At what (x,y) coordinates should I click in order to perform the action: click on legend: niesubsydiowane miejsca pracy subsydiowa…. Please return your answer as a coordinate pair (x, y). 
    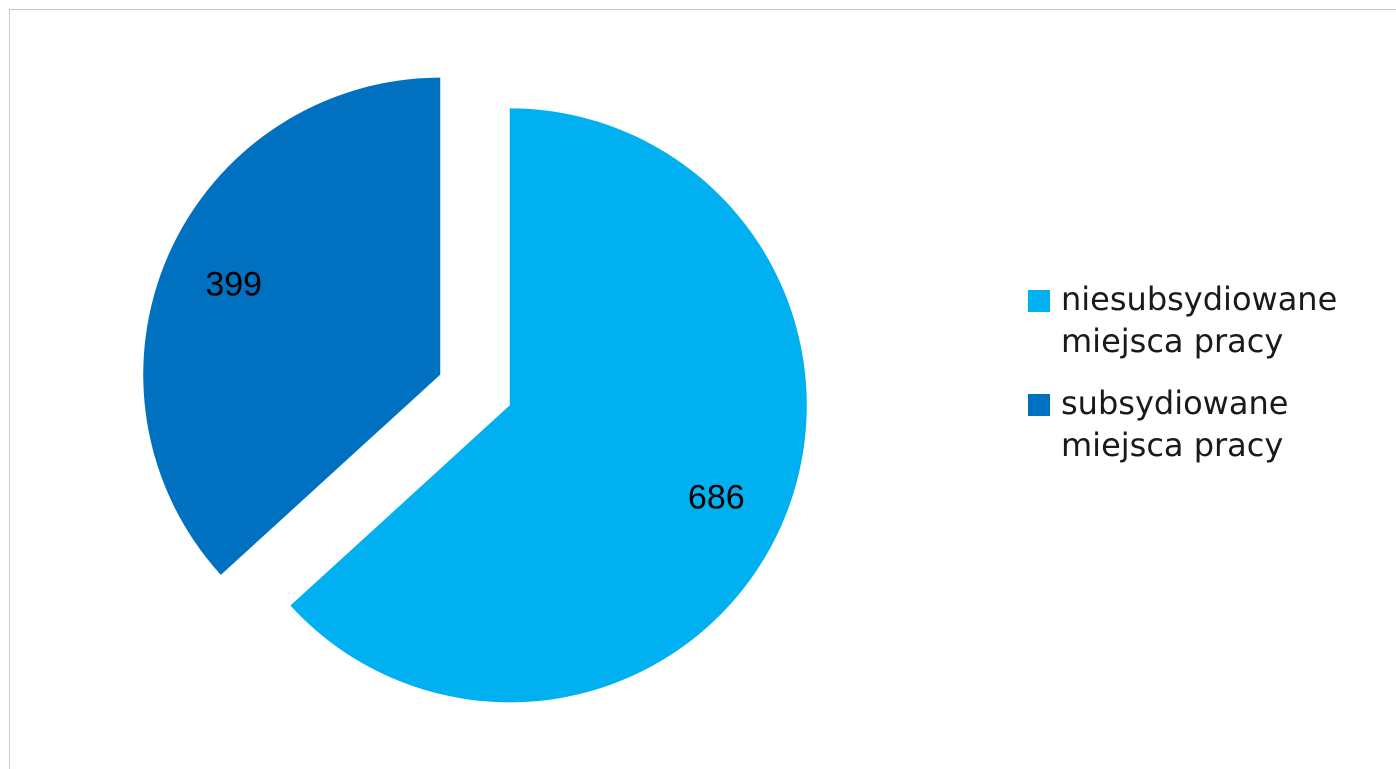
    Looking at the image, I should click on (1212, 382).